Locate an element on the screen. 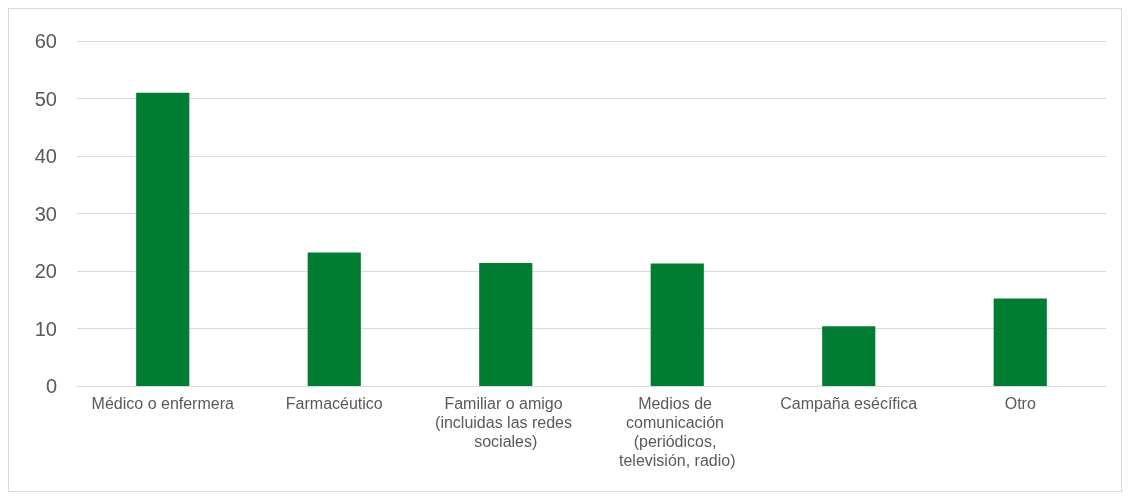  x-tick-label: Otro is located at coordinates (1020, 403).